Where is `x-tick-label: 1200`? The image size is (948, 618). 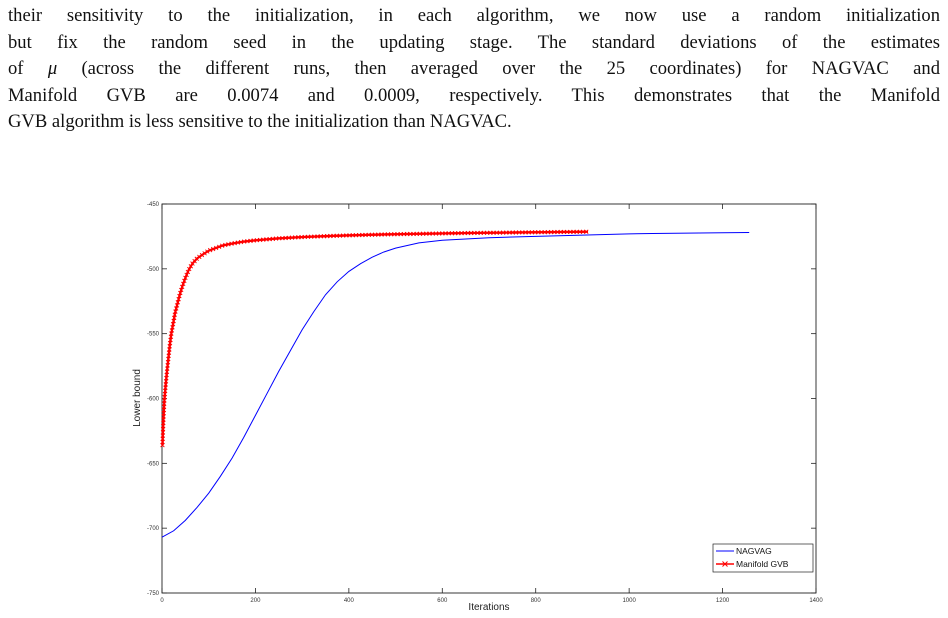 x-tick-label: 1200 is located at coordinates (723, 601).